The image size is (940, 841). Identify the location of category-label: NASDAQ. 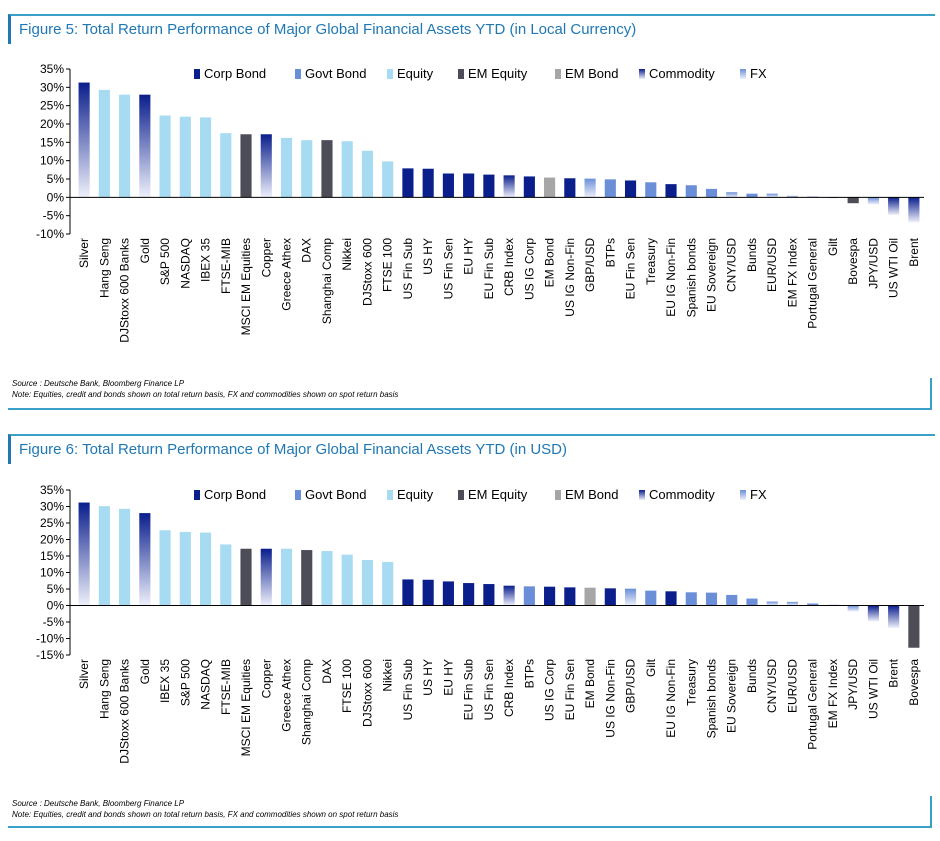
(185, 263).